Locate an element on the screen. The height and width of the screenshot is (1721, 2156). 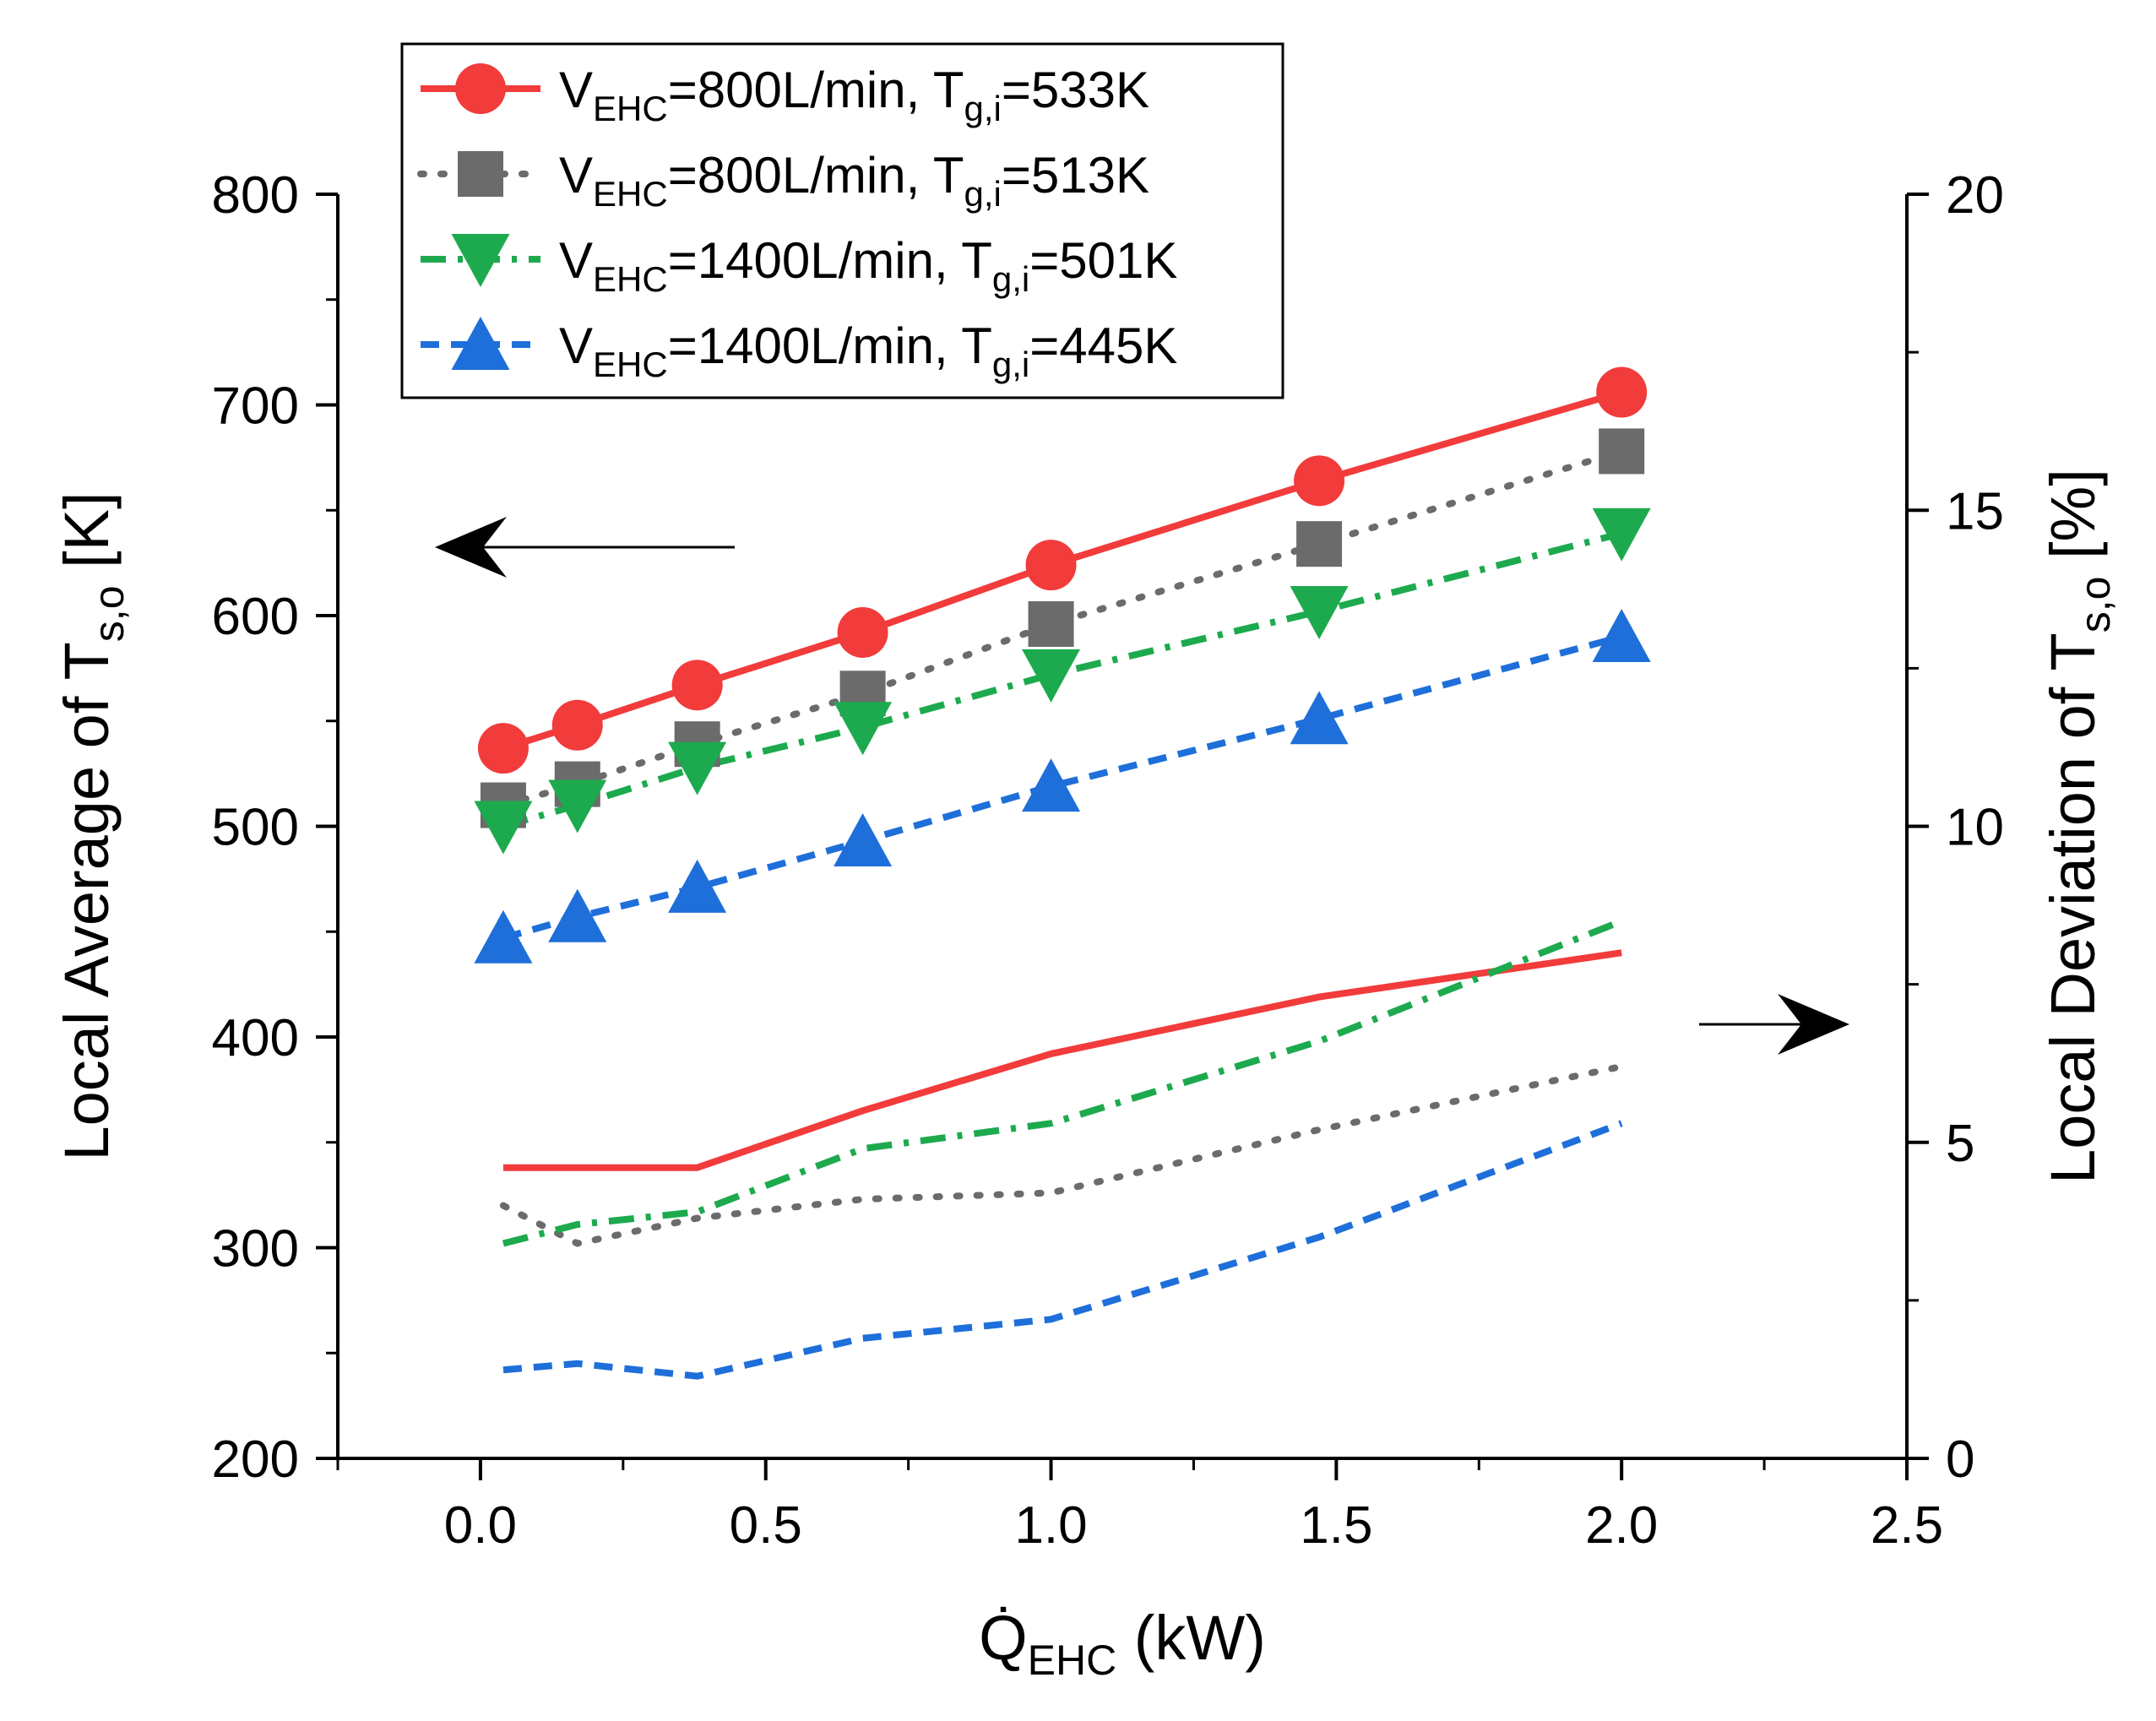
y-right-tick-label: 20 is located at coordinates (1975, 195).